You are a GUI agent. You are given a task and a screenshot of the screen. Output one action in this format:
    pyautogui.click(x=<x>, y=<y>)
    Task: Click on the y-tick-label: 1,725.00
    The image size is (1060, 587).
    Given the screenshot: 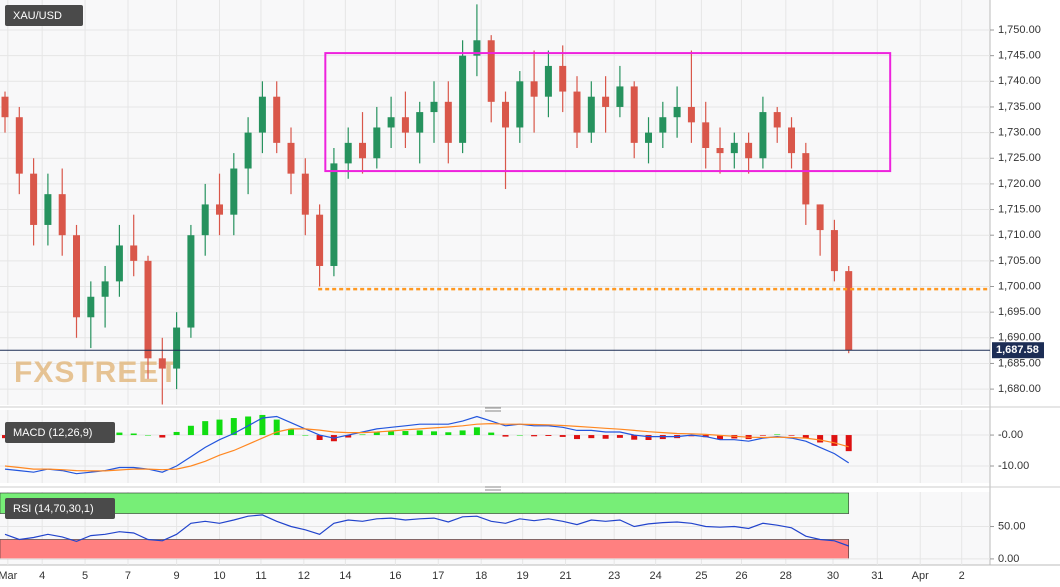 What is the action you would take?
    pyautogui.click(x=1019, y=158)
    